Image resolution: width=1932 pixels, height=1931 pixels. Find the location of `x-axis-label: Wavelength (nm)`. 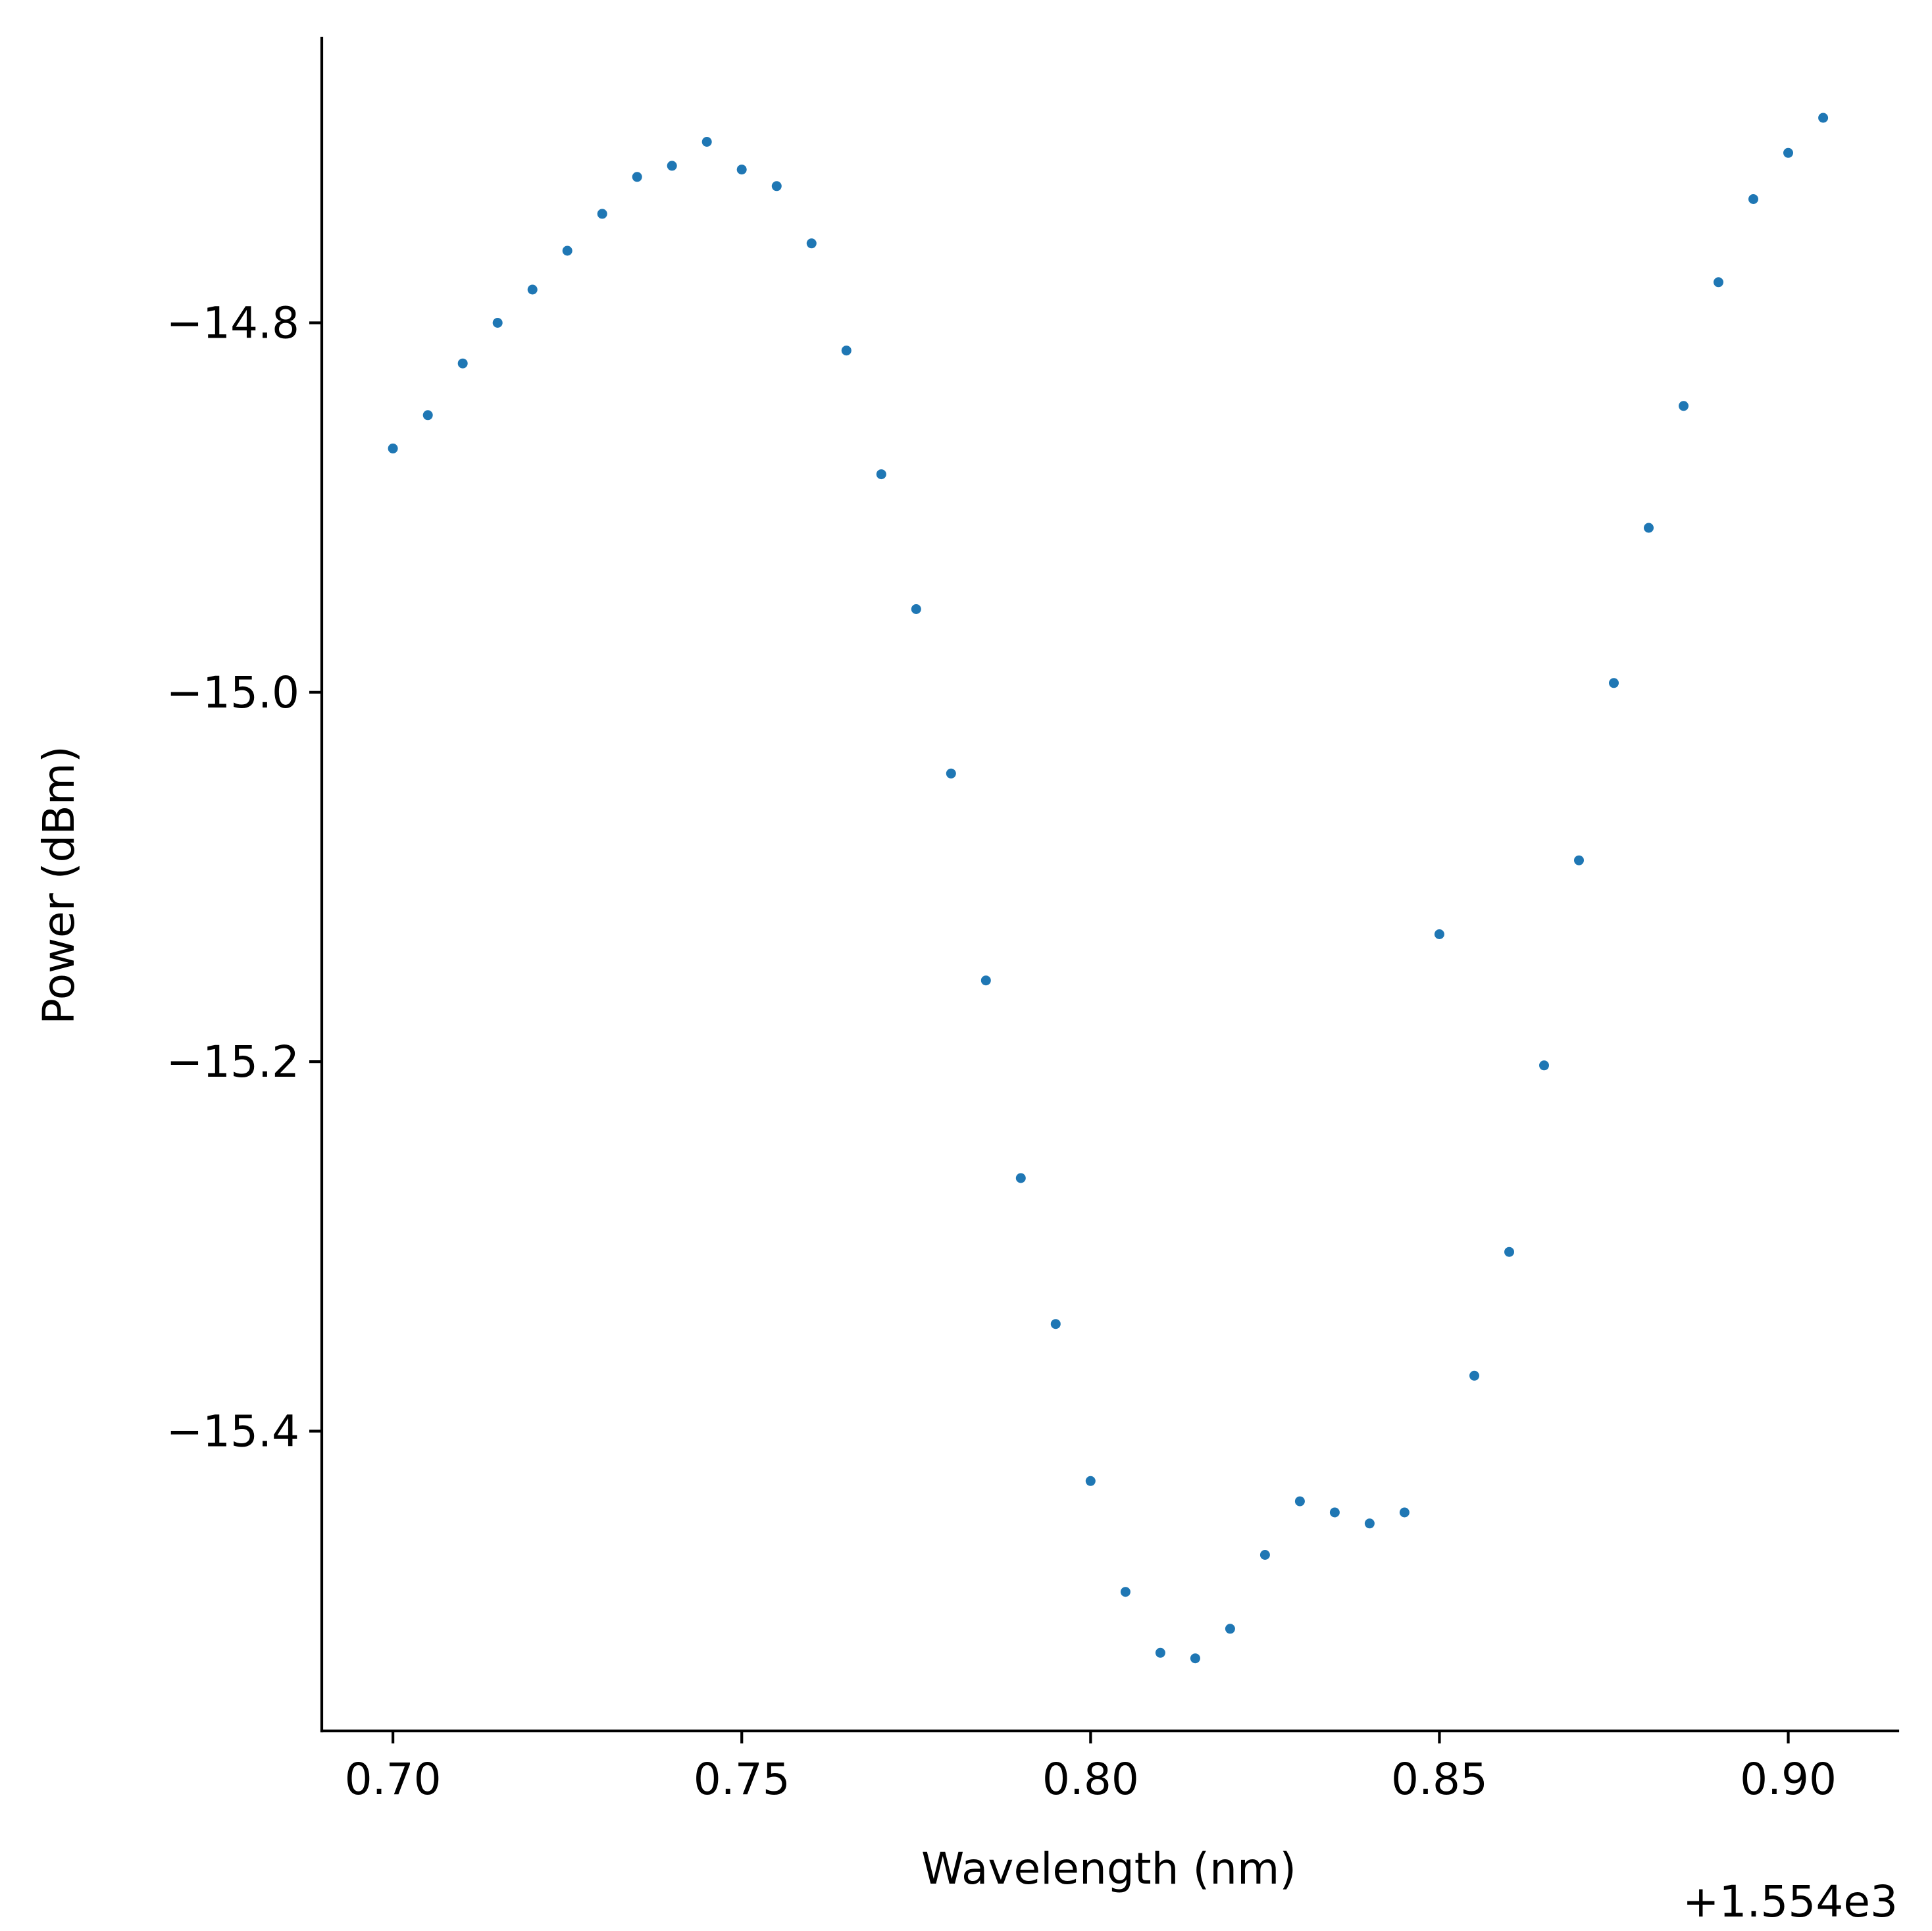

x-axis-label: Wavelength (nm) is located at coordinates (1108, 1868).